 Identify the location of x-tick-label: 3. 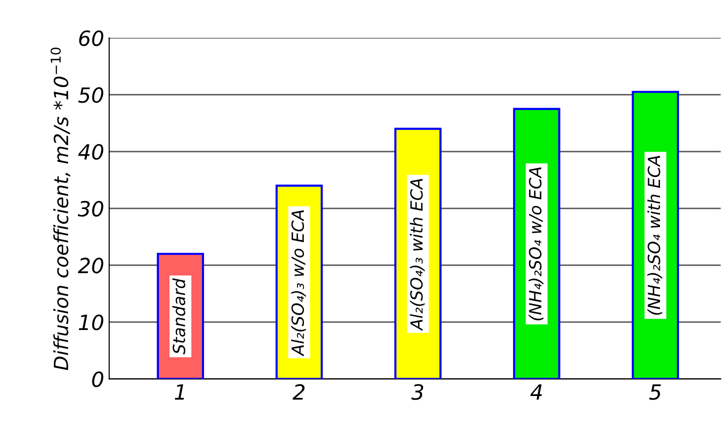
(417, 392).